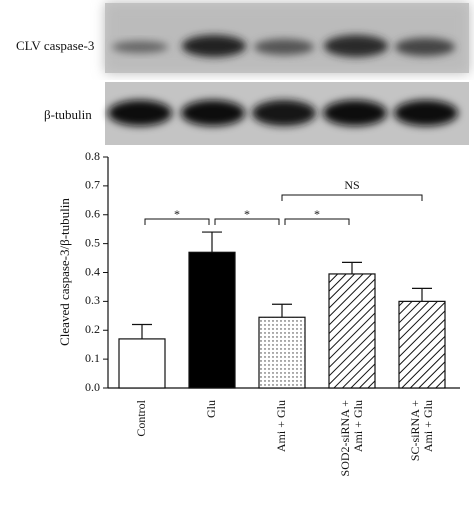 The image size is (474, 509). What do you see at coordinates (345, 438) in the screenshot?
I see `x-tick-label: SOD2-siRNA +` at bounding box center [345, 438].